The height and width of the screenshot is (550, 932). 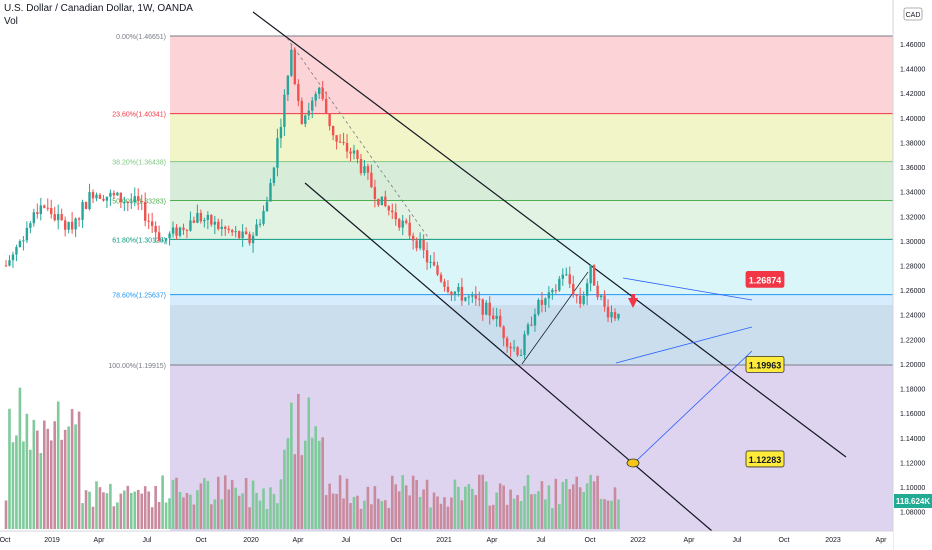 What do you see at coordinates (139, 240) in the screenshot?
I see `fib-label: 61.80%(1.30128)` at bounding box center [139, 240].